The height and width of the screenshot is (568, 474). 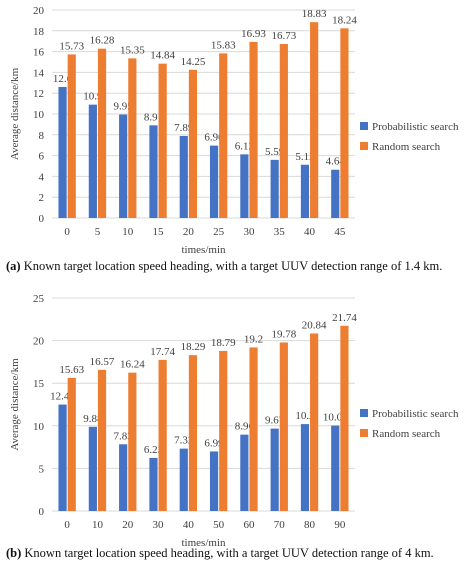 I want to click on chart-a-x-tick-label: 0, so click(x=67, y=232).